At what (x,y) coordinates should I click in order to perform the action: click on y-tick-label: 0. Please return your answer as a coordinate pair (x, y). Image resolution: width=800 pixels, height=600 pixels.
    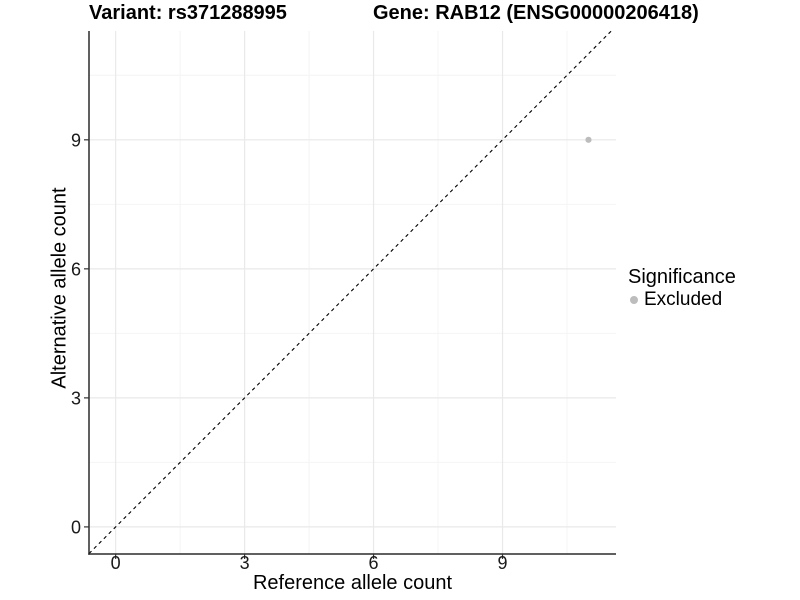
    Looking at the image, I should click on (76, 527).